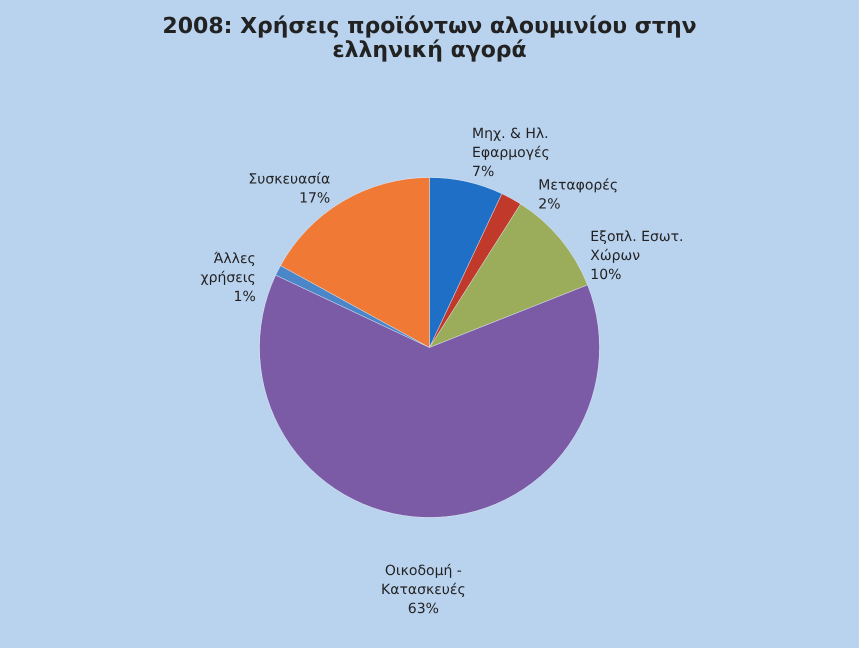  What do you see at coordinates (578, 186) in the screenshot?
I see `slice-label: Μεταφορές` at bounding box center [578, 186].